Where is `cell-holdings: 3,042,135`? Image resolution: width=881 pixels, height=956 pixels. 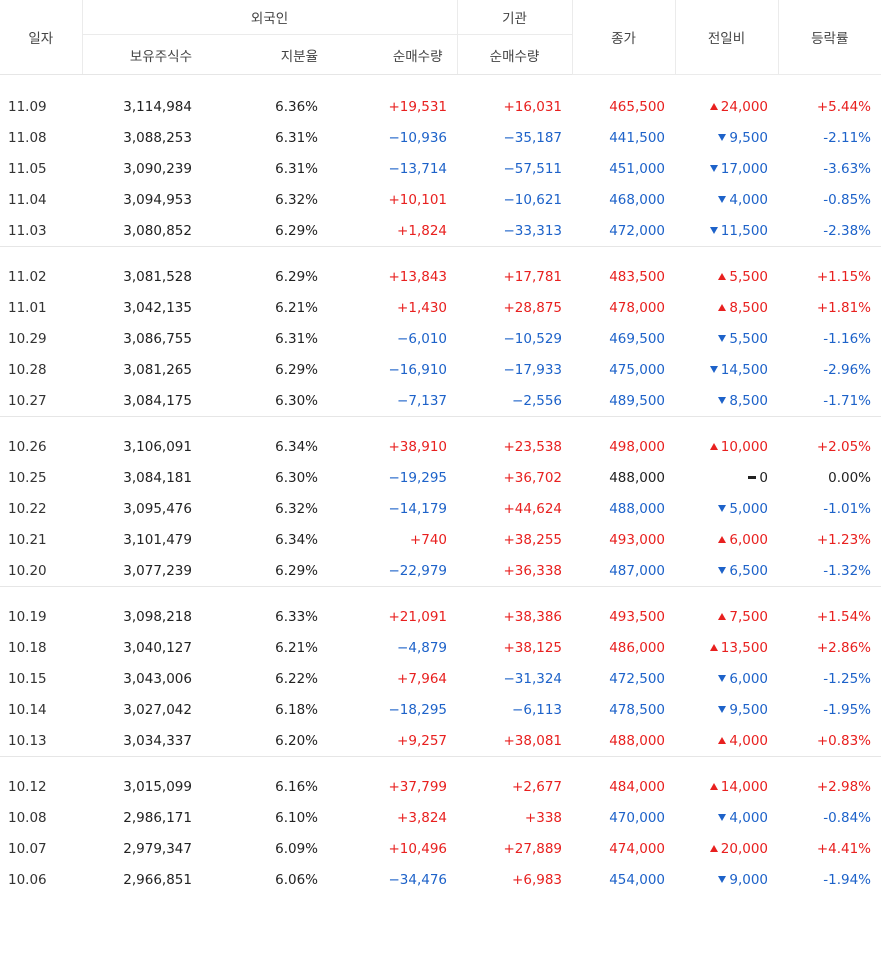
cell-holdings: 3,042,135 is located at coordinates (157, 307).